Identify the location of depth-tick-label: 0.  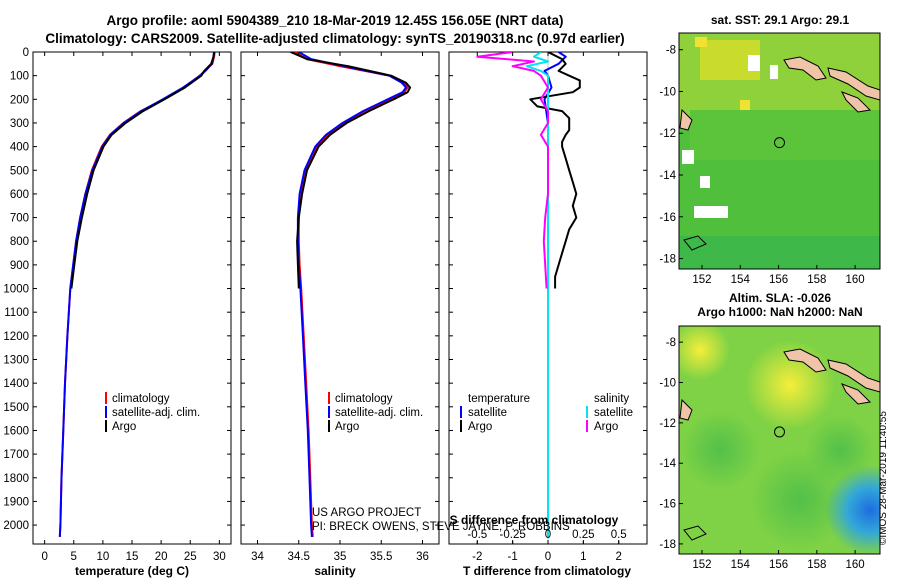
(26, 53).